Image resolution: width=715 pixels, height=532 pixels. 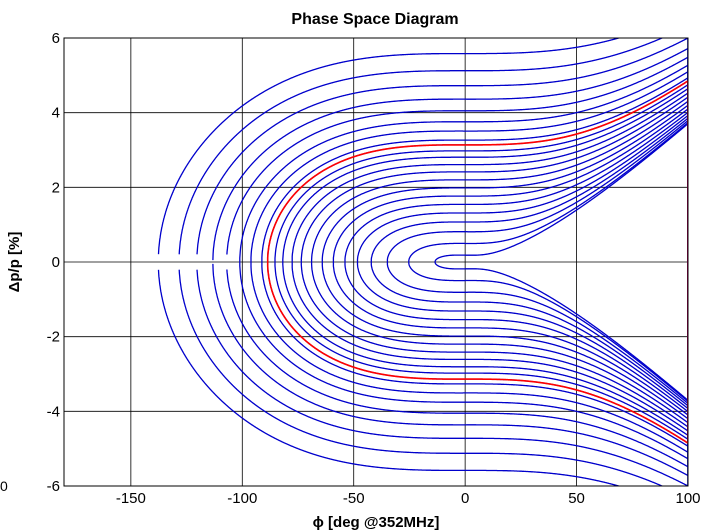 I want to click on x-tick-label: -150, so click(x=131, y=498).